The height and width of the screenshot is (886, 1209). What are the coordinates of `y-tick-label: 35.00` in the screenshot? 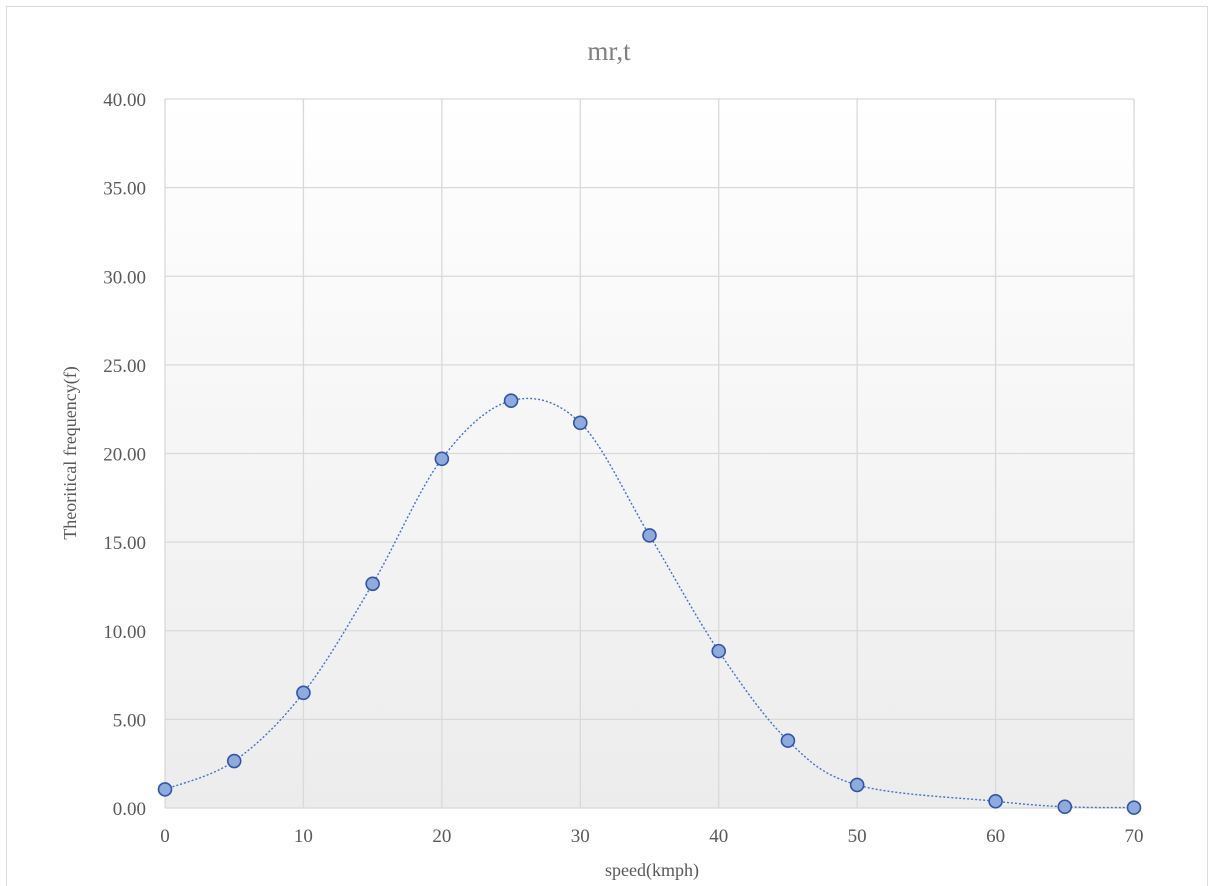 It's located at (124, 189).